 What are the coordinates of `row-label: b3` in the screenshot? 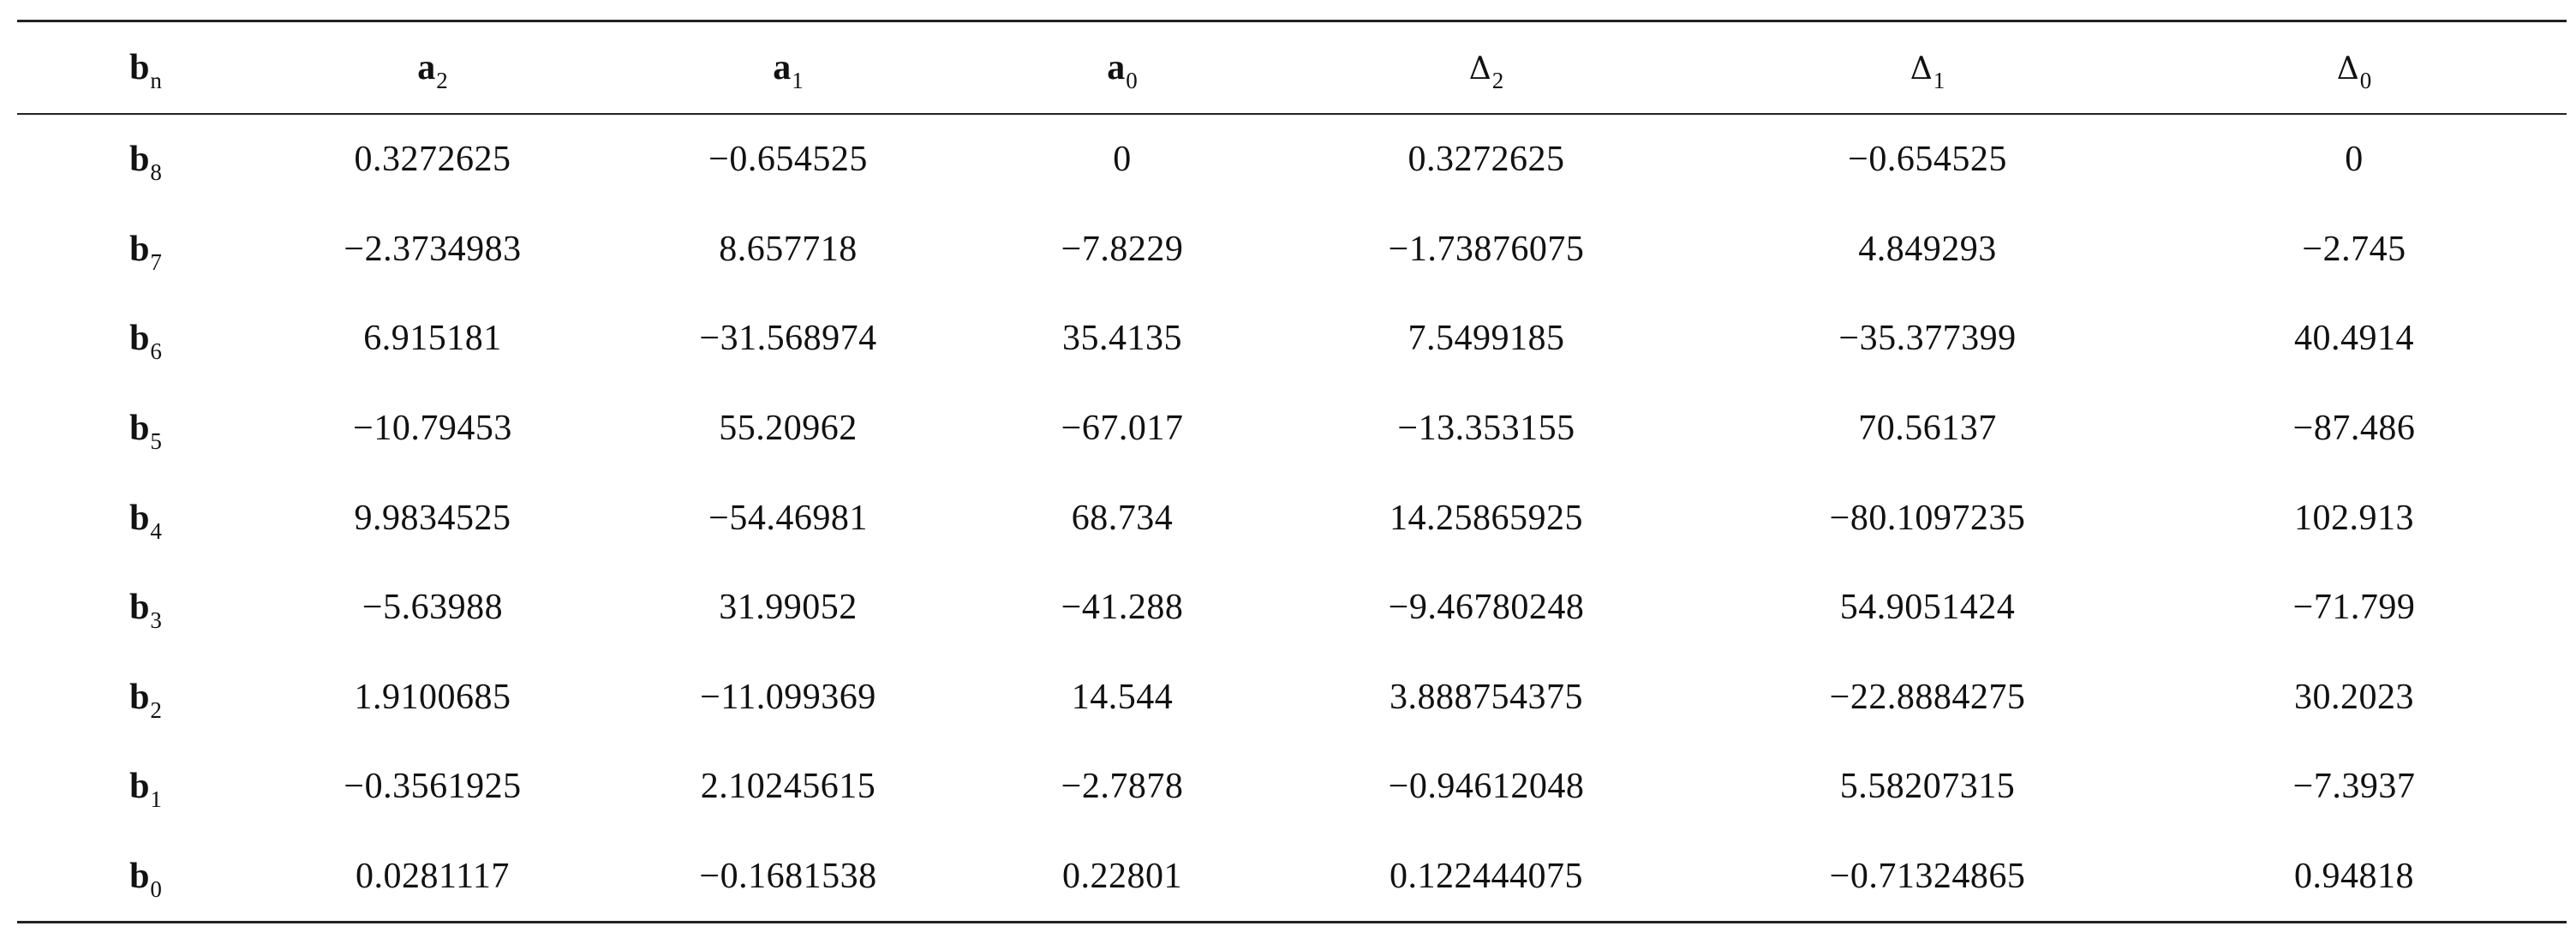 It's located at (145, 611).